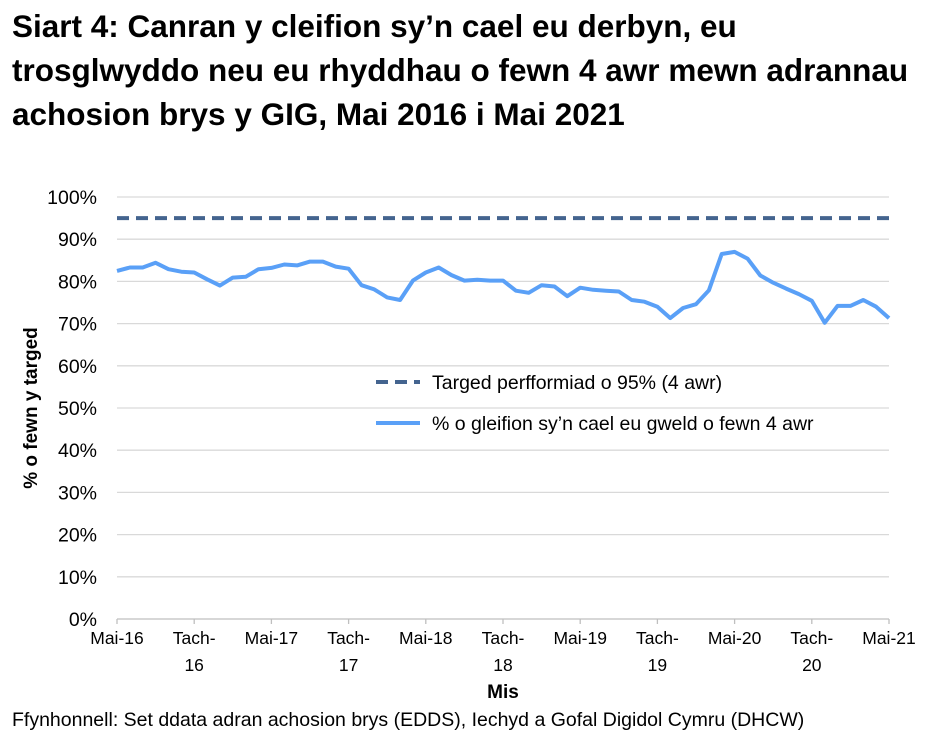 The height and width of the screenshot is (755, 942). What do you see at coordinates (77, 536) in the screenshot?
I see `y-tick-label: 20%` at bounding box center [77, 536].